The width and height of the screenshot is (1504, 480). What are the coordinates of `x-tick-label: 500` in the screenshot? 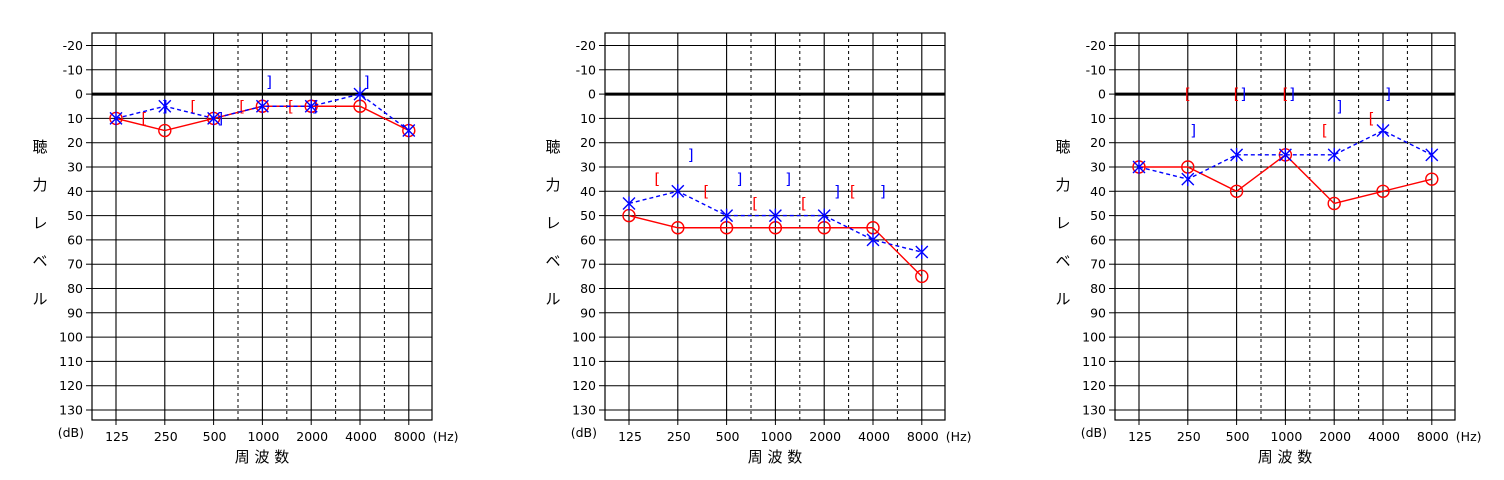 It's located at (728, 436).